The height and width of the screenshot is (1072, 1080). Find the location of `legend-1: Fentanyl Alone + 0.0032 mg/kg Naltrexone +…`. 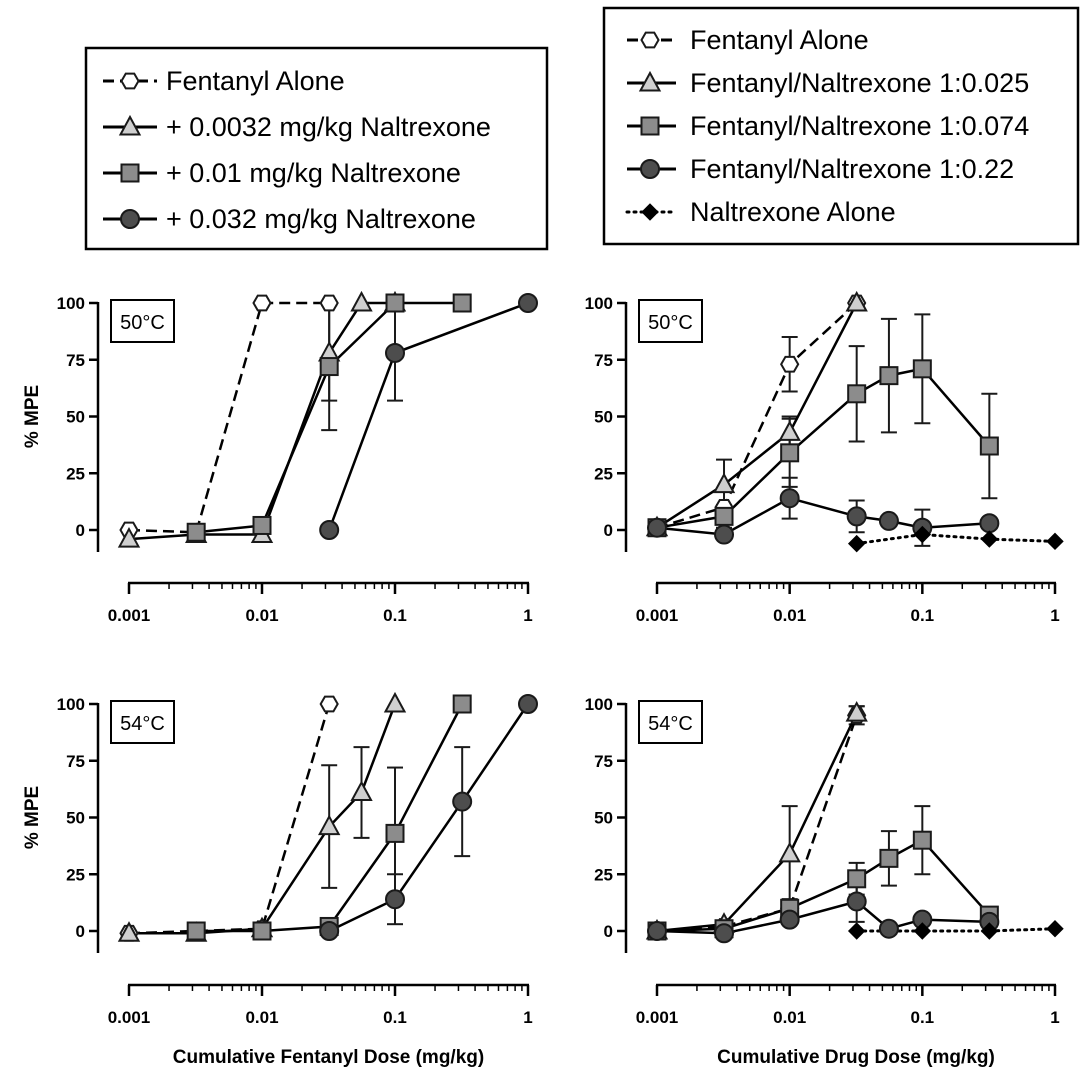

legend-1: Fentanyl Alone + 0.0032 mg/kg Naltrexone +… is located at coordinates (316, 148).